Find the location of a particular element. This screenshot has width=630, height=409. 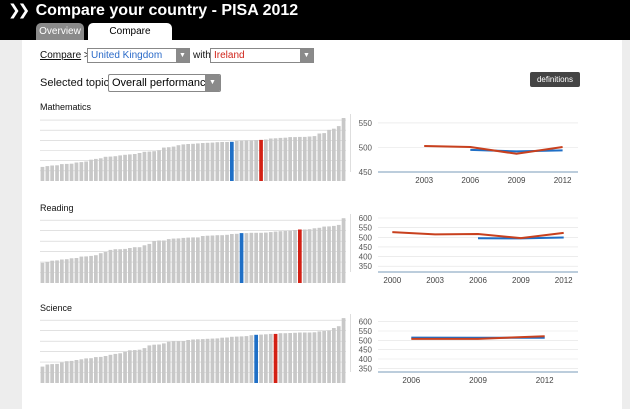

bar-chart-science is located at coordinates (193, 350).